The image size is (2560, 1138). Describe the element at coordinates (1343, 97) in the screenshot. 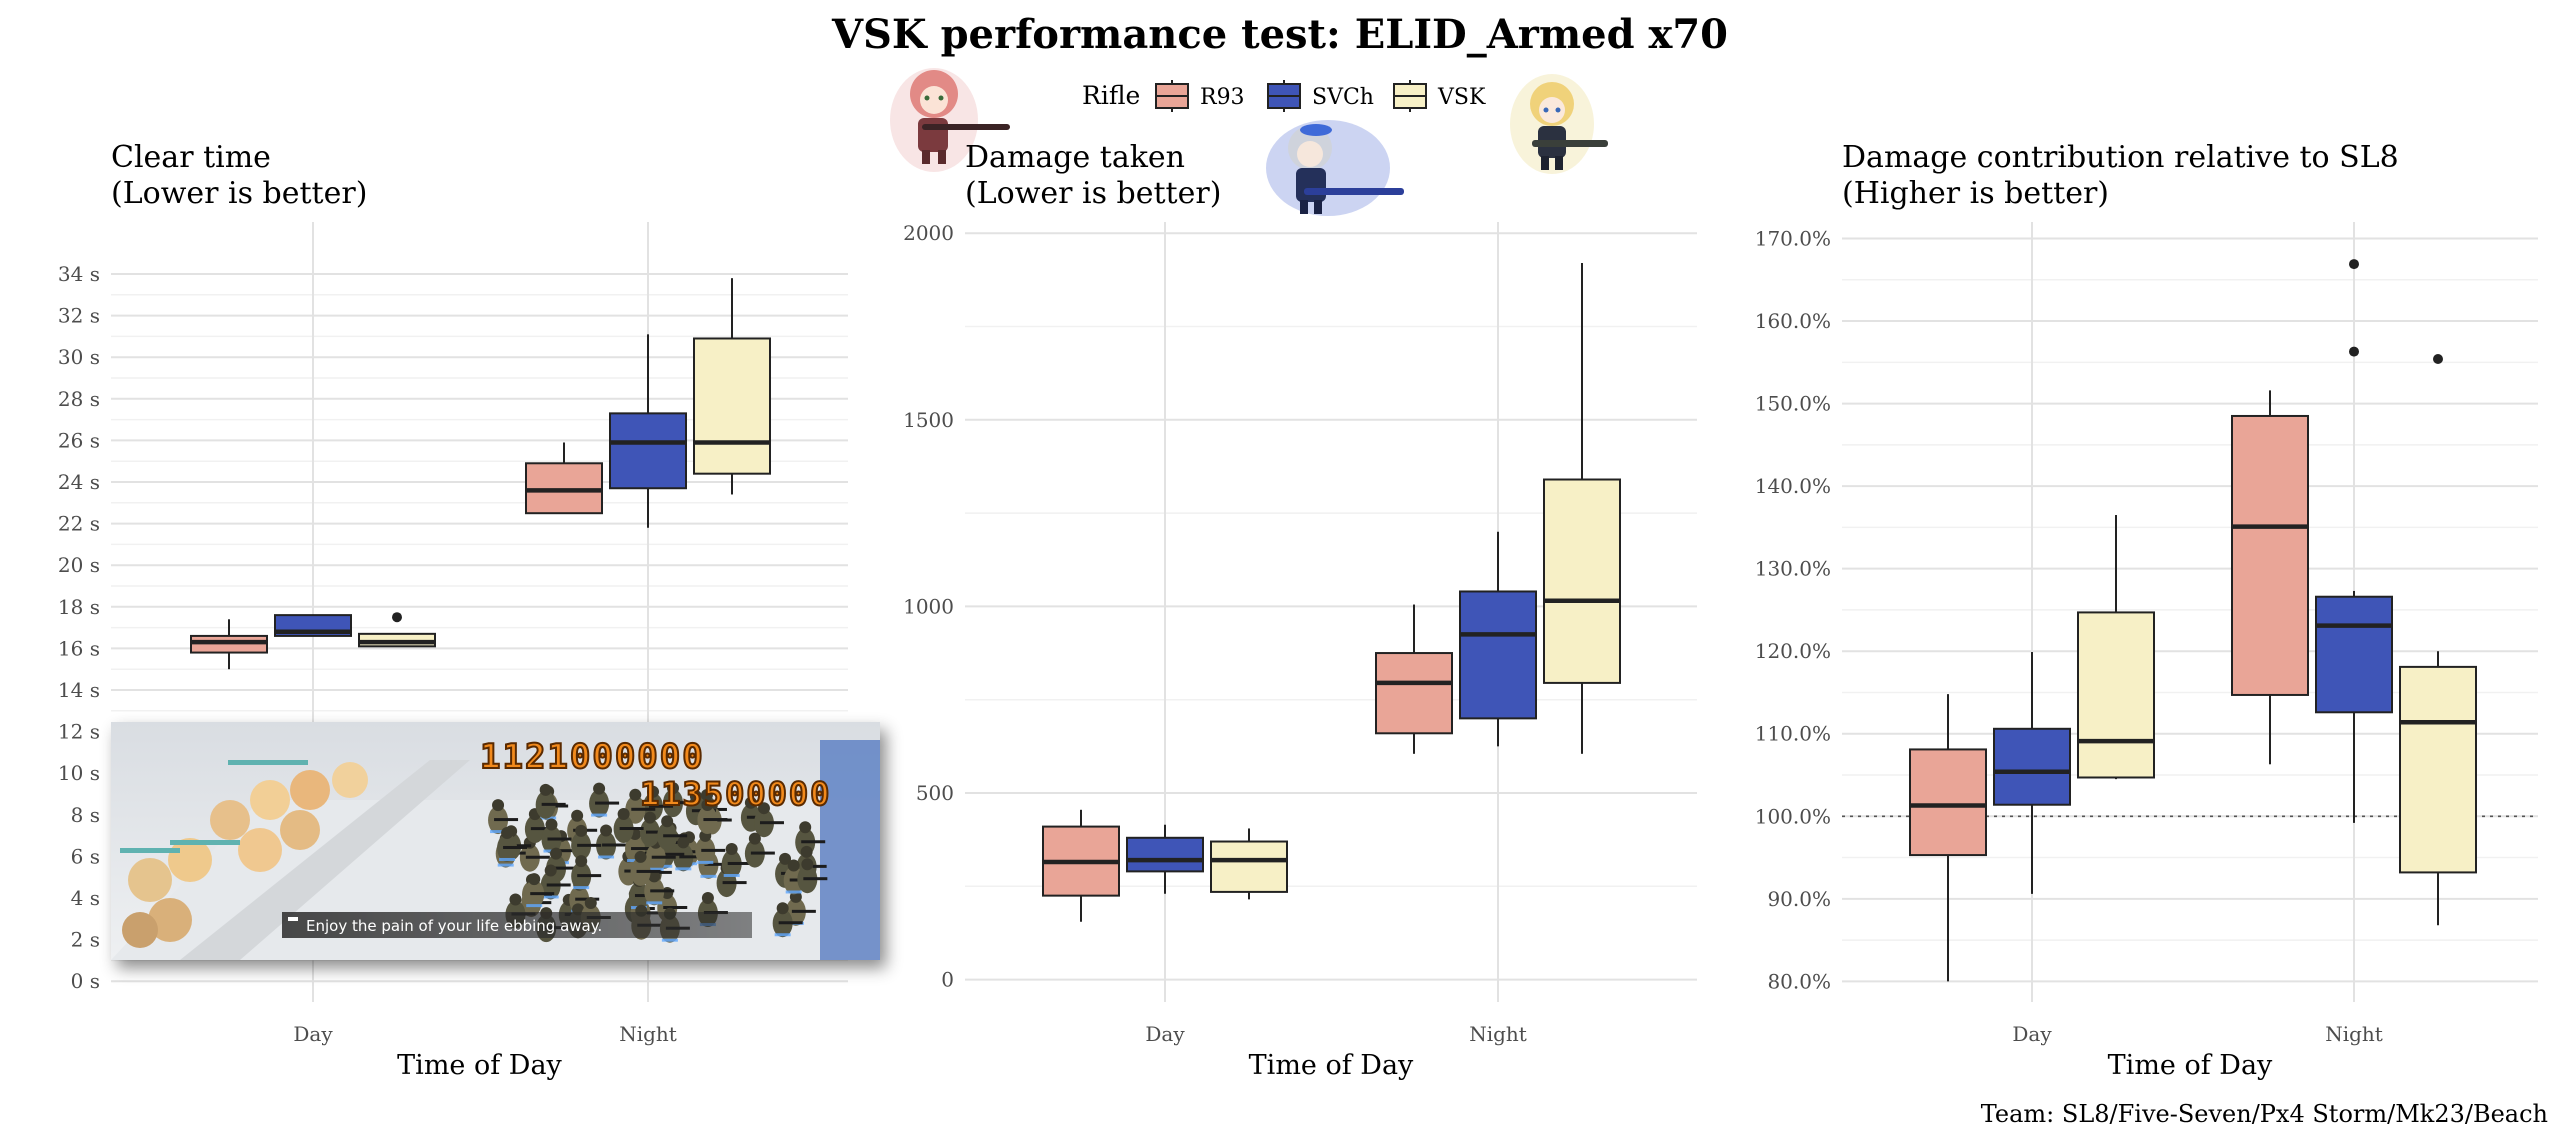

I see `legend-label: SVCh` at that location.